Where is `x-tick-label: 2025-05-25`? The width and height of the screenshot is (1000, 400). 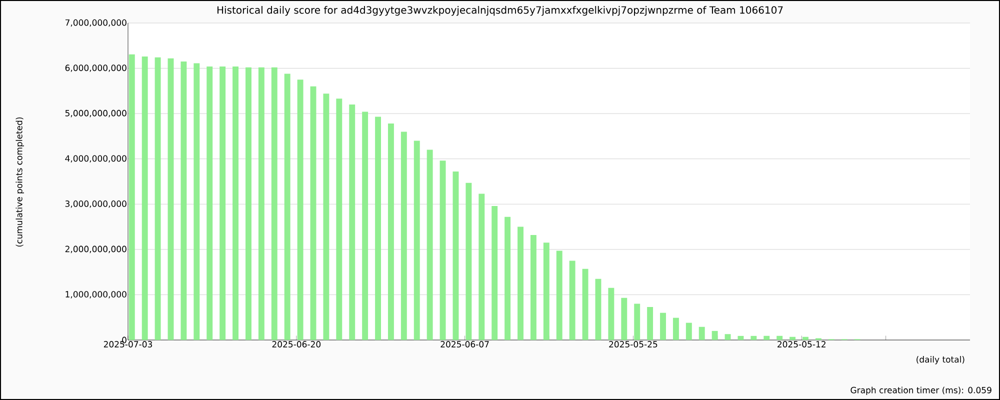
x-tick-label: 2025-05-25 is located at coordinates (633, 344).